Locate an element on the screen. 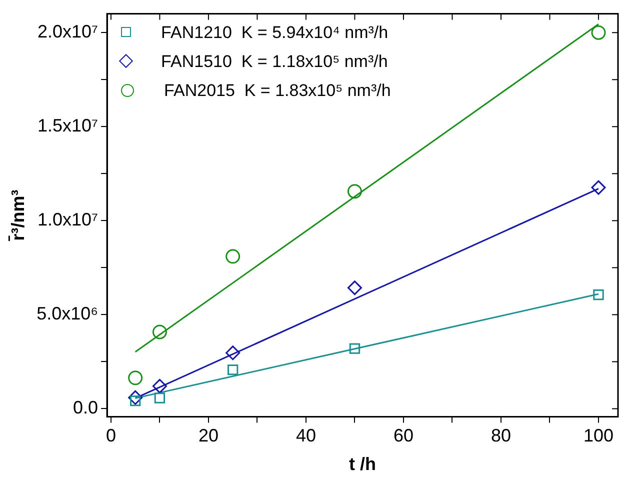  y-tick-label: 0.0 is located at coordinates (85, 408).